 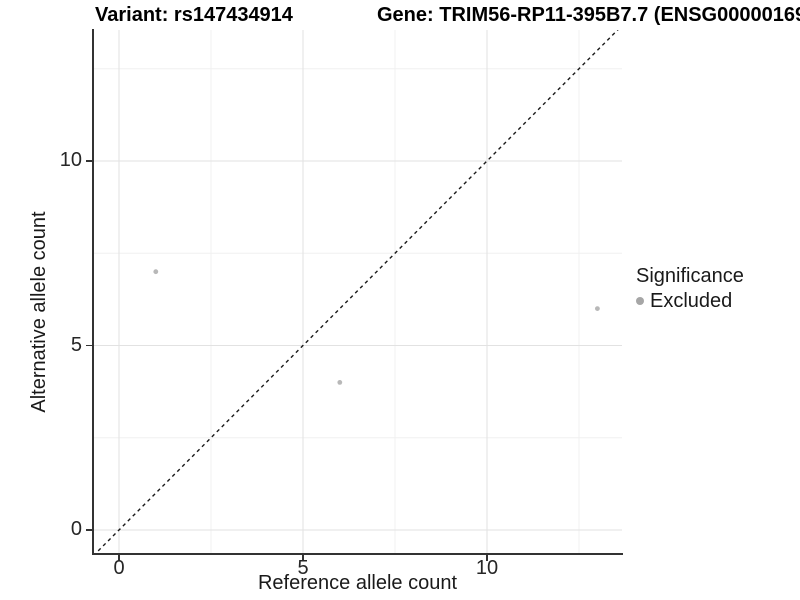 What do you see at coordinates (690, 288) in the screenshot?
I see `legend: Significance Excluded` at bounding box center [690, 288].